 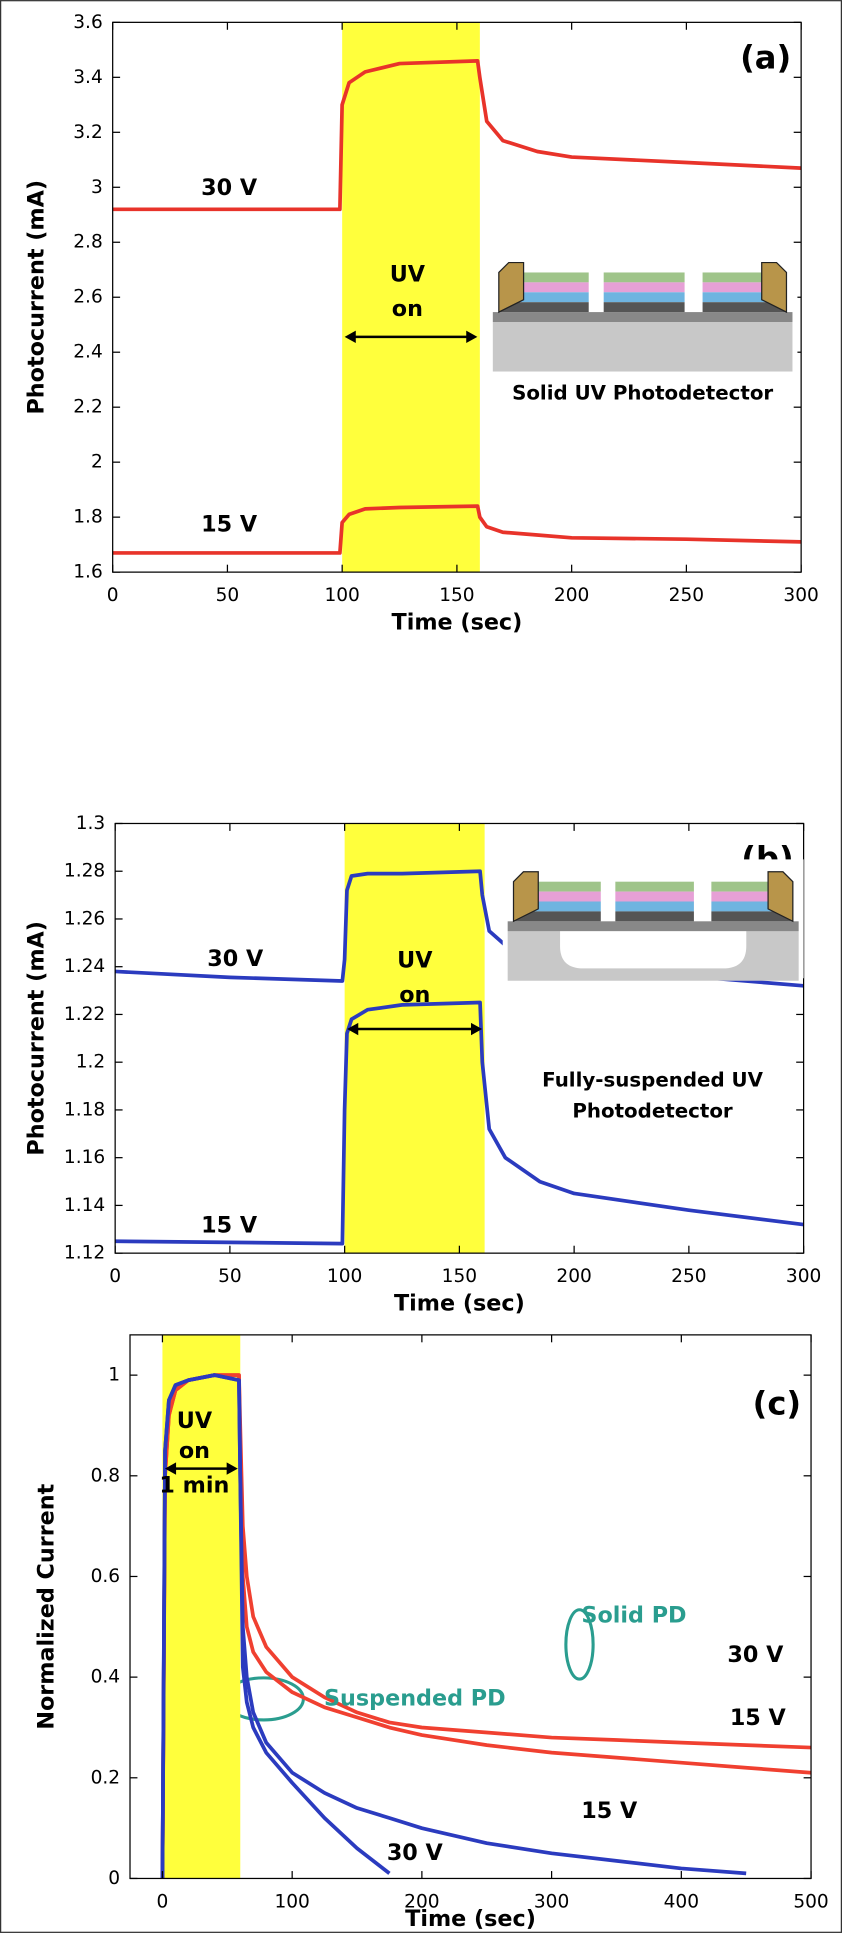 I want to click on y-tick-label: 3.6, so click(x=88, y=22).